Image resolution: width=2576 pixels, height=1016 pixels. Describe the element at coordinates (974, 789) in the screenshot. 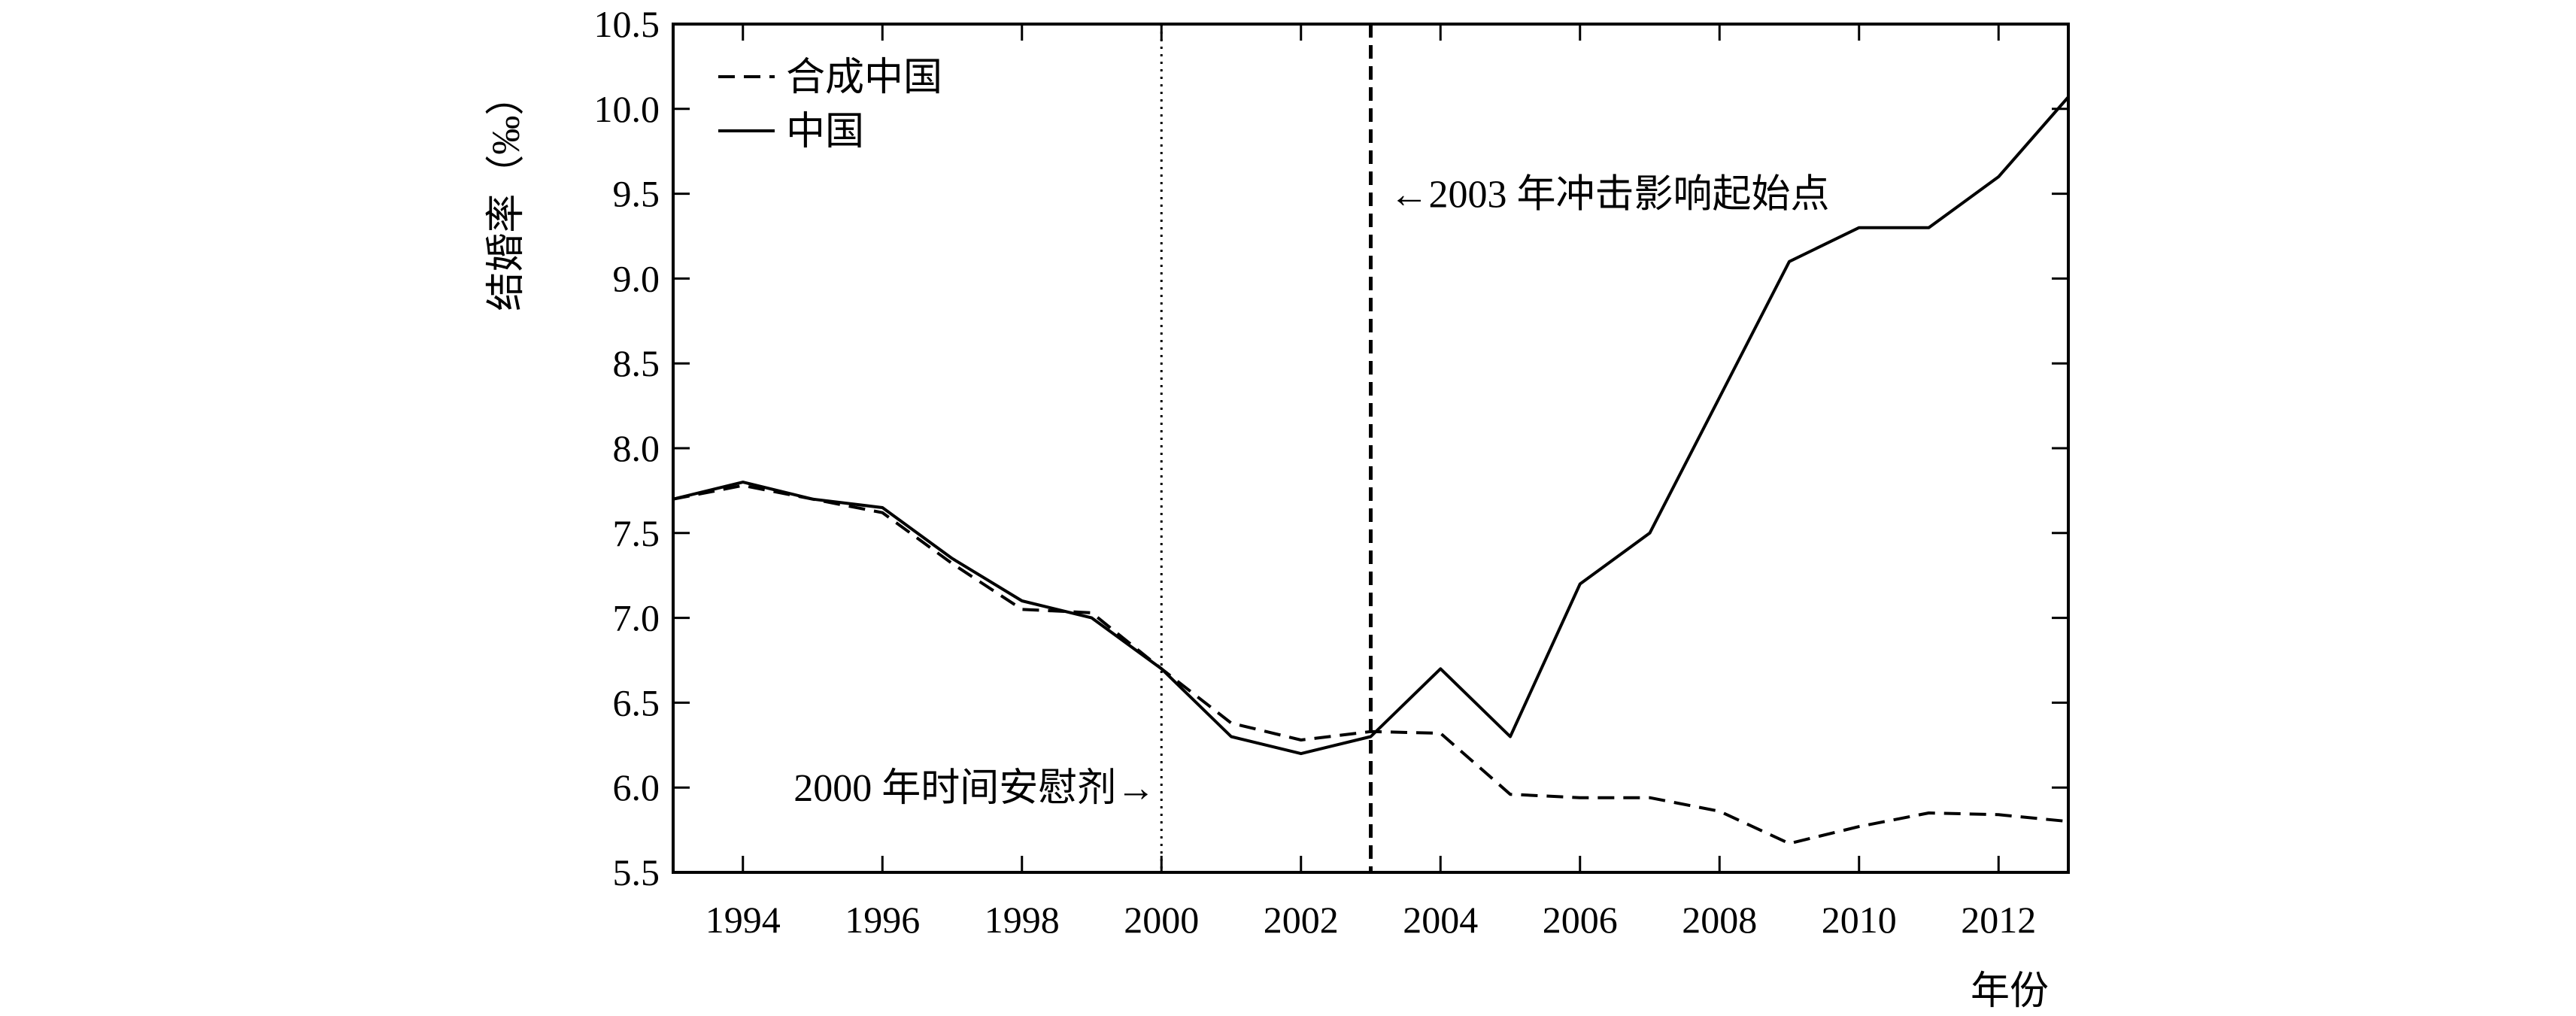

I see `placebo-annotation: 2000 年时间安慰剂→` at that location.